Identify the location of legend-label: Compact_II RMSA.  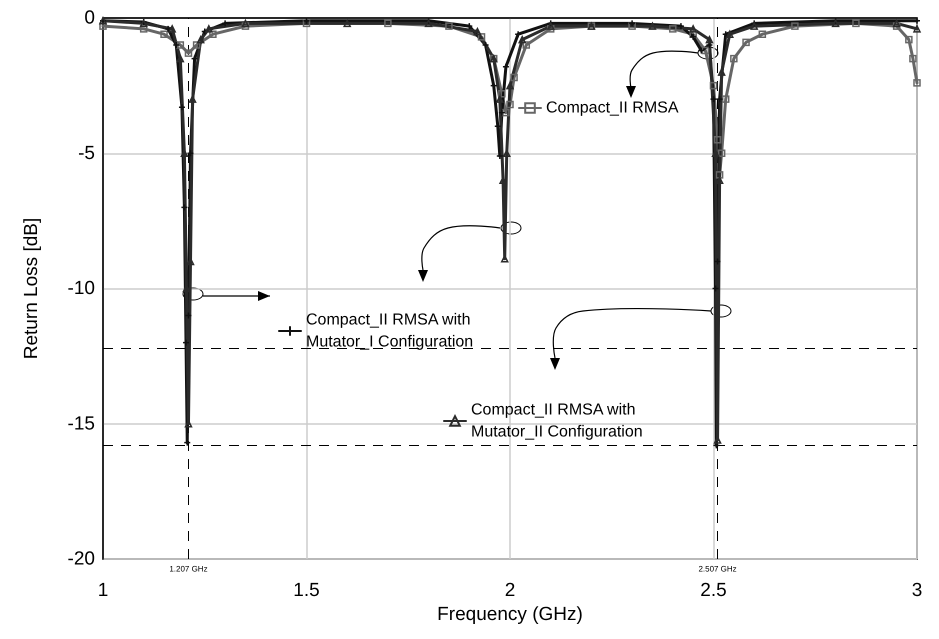
(612, 108).